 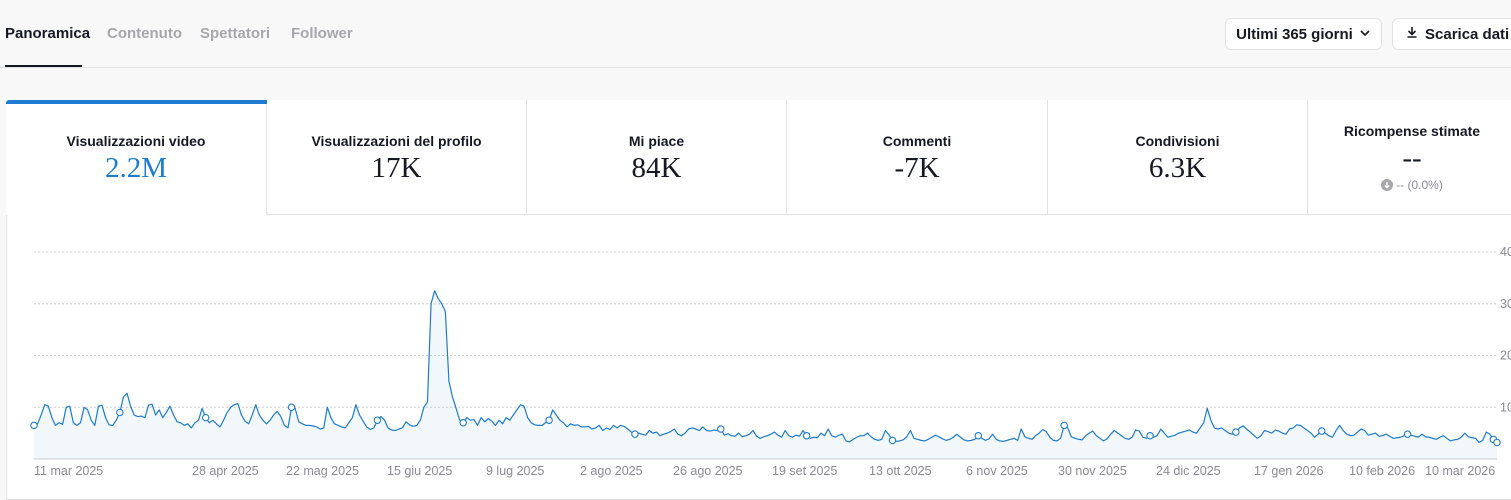 I want to click on metric-label: Ricompense stimate, so click(x=1412, y=131).